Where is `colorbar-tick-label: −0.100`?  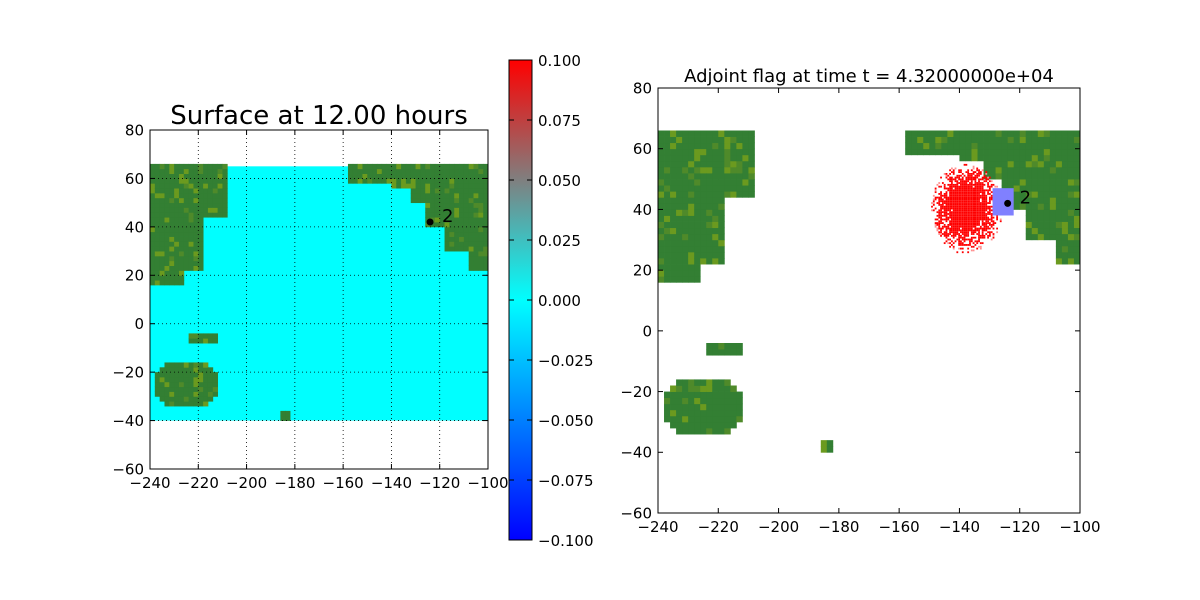 colorbar-tick-label: −0.100 is located at coordinates (566, 541).